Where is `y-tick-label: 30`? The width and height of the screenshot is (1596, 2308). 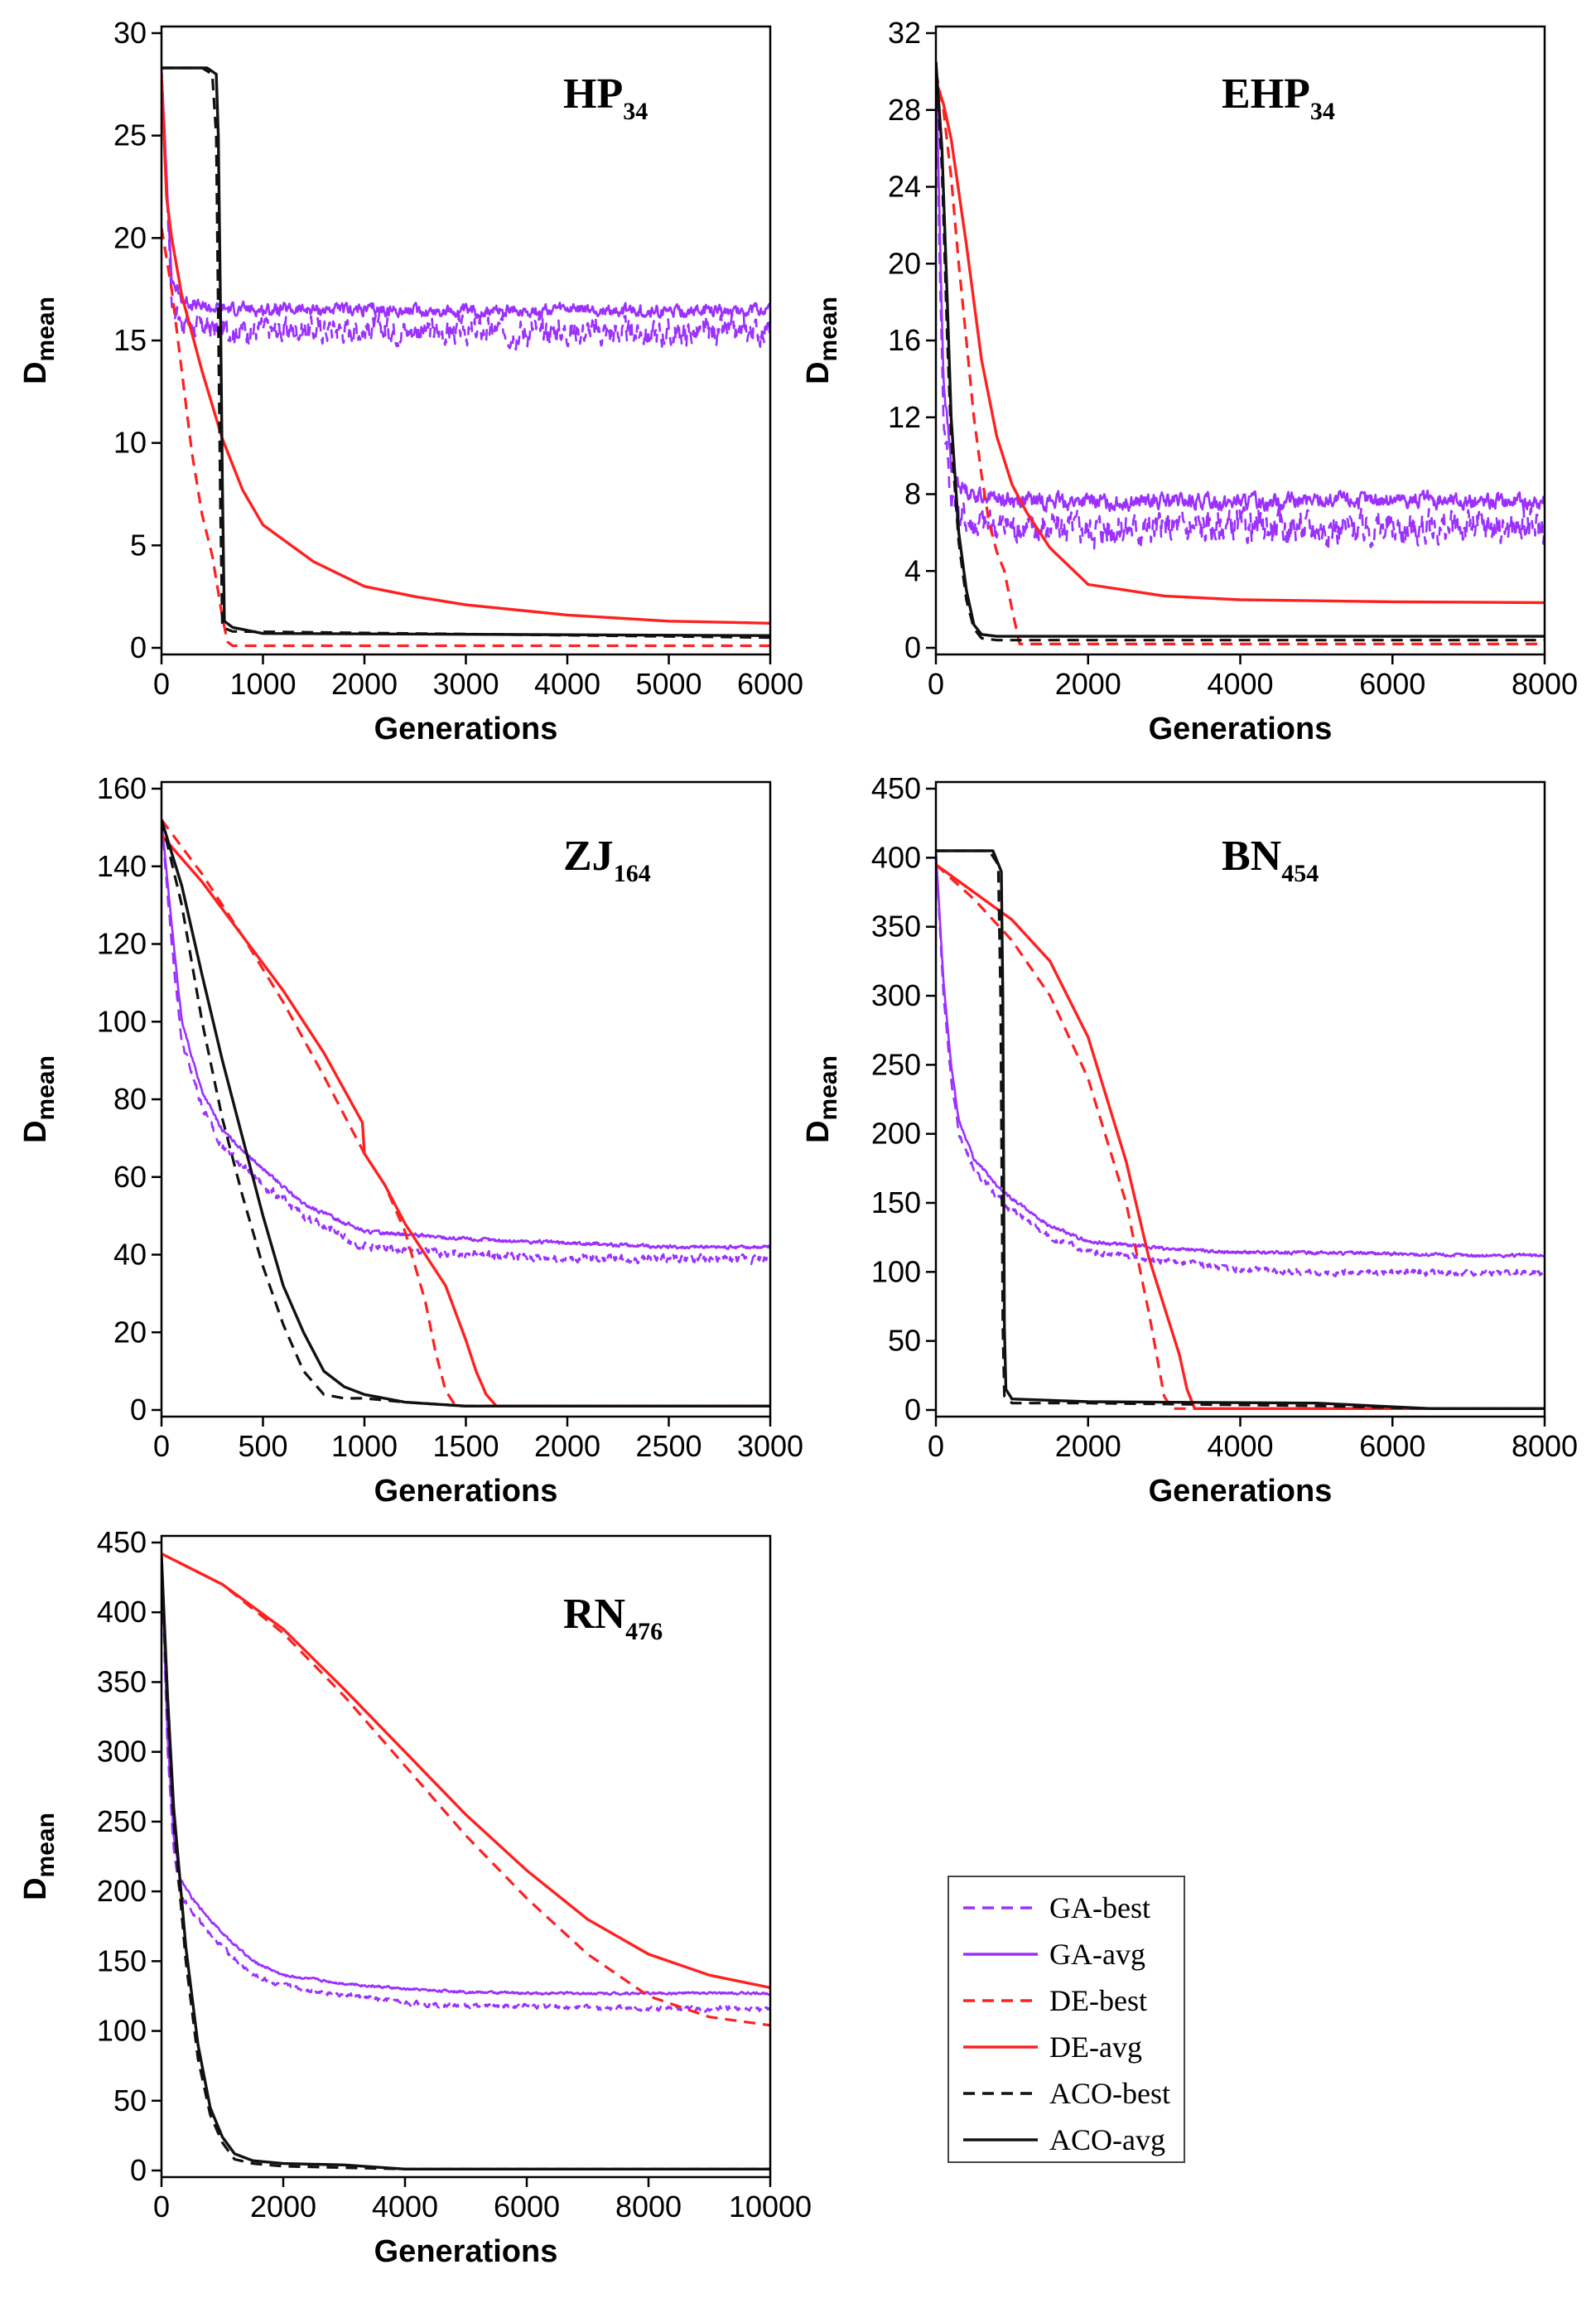 y-tick-label: 30 is located at coordinates (130, 33).